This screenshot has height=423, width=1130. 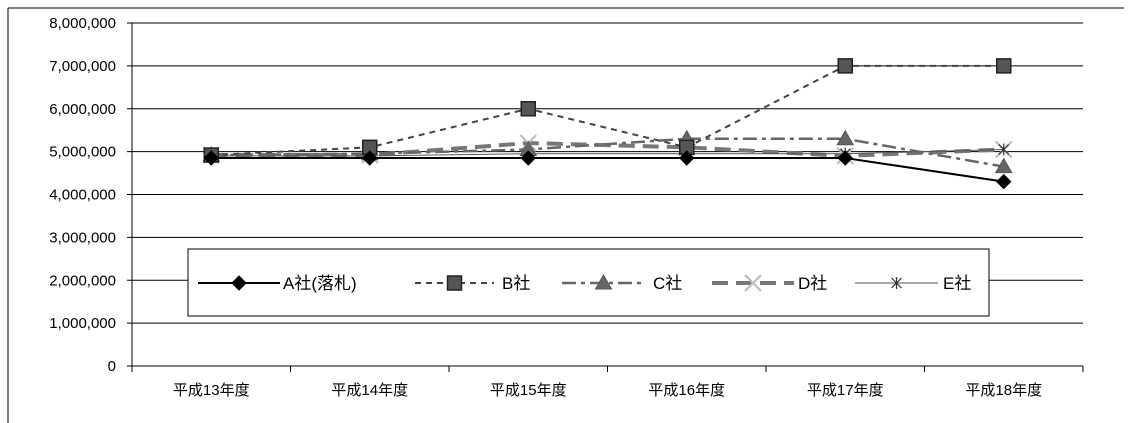 What do you see at coordinates (320, 283) in the screenshot?
I see `legend-label: A社(落札)` at bounding box center [320, 283].